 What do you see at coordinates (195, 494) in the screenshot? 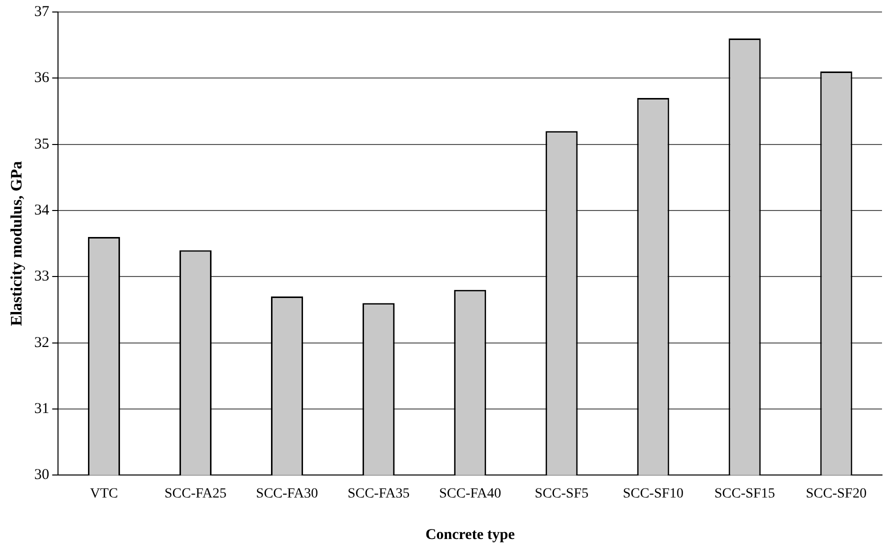
I see `x-tick-label: SCC-FA25` at bounding box center [195, 494].